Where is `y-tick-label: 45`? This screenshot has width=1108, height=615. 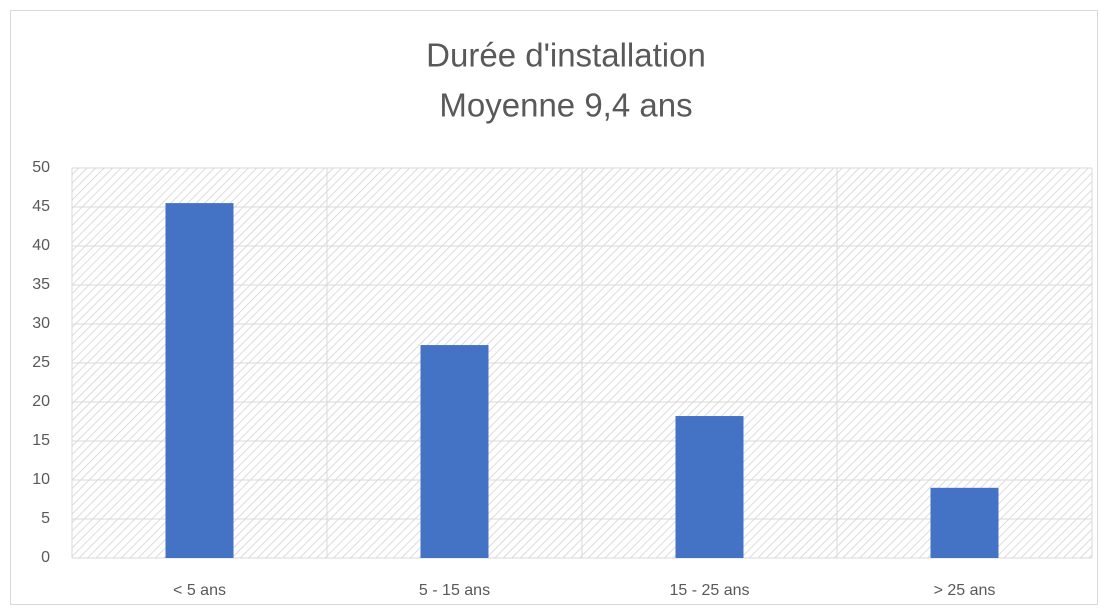 y-tick-label: 45 is located at coordinates (41, 206).